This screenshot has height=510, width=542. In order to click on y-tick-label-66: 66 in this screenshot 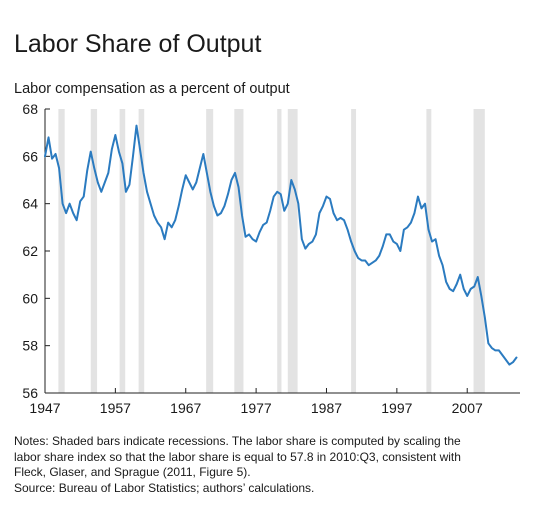, I will do `click(30, 156)`.